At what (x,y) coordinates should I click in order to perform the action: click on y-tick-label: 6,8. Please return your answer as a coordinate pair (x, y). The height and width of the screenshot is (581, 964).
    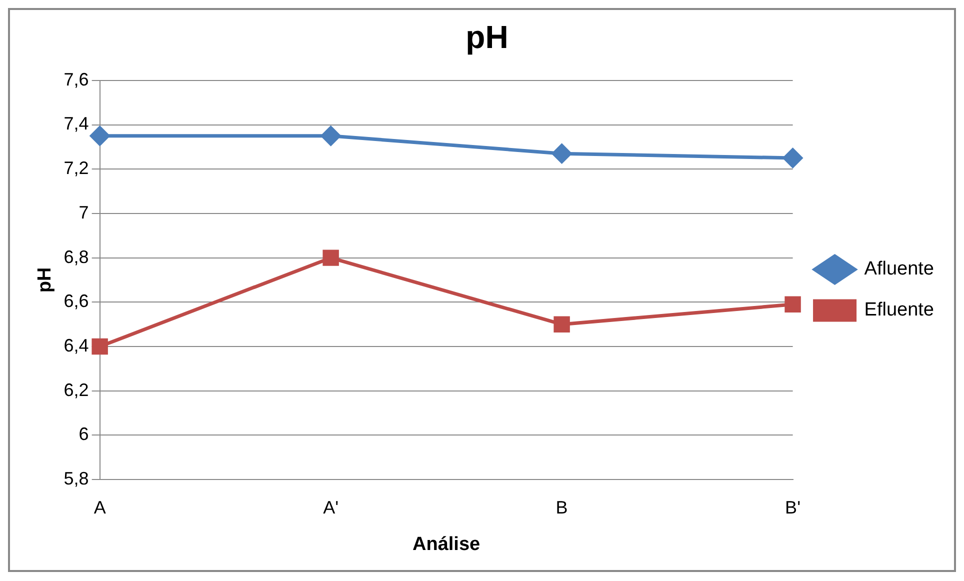
    Looking at the image, I should click on (76, 256).